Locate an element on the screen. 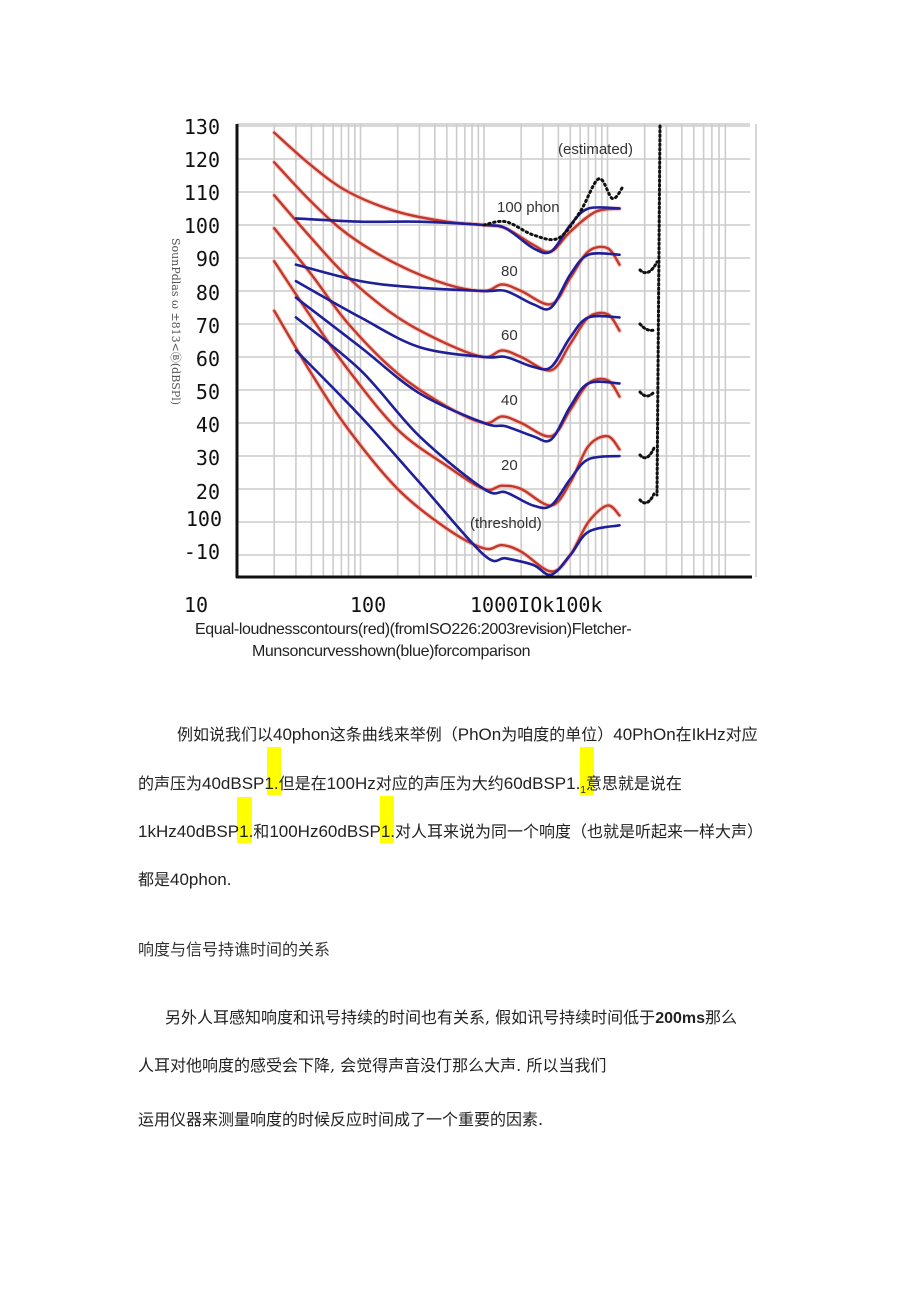 This screenshot has height=1301, width=920. estimated-vertical-dotted is located at coordinates (658, 310).